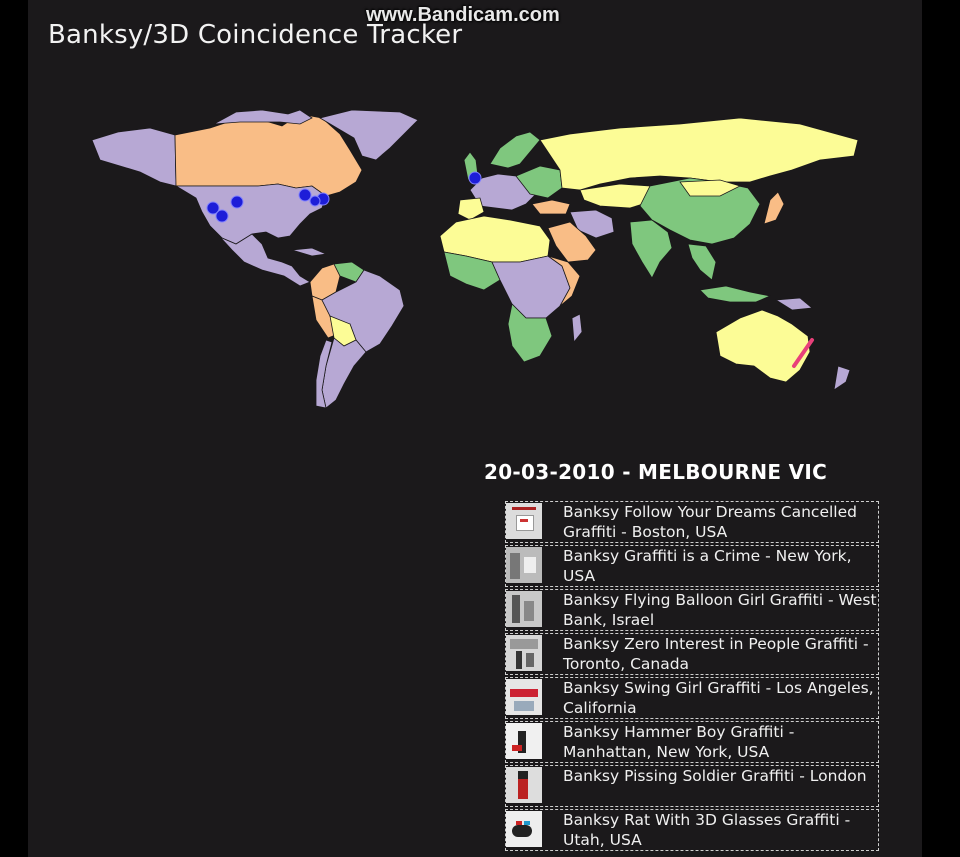 The width and height of the screenshot is (960, 857). Describe the element at coordinates (793, 304) in the screenshot. I see `country-papua` at that location.